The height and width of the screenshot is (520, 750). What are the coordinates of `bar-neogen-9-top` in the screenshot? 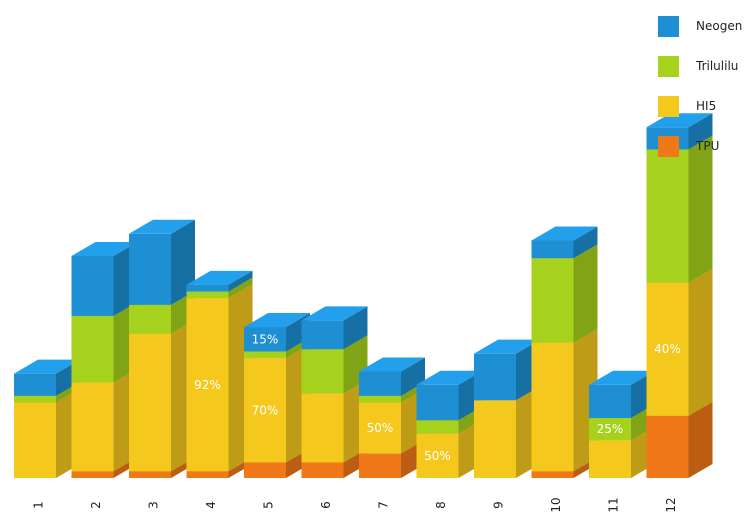 It's located at (507, 346).